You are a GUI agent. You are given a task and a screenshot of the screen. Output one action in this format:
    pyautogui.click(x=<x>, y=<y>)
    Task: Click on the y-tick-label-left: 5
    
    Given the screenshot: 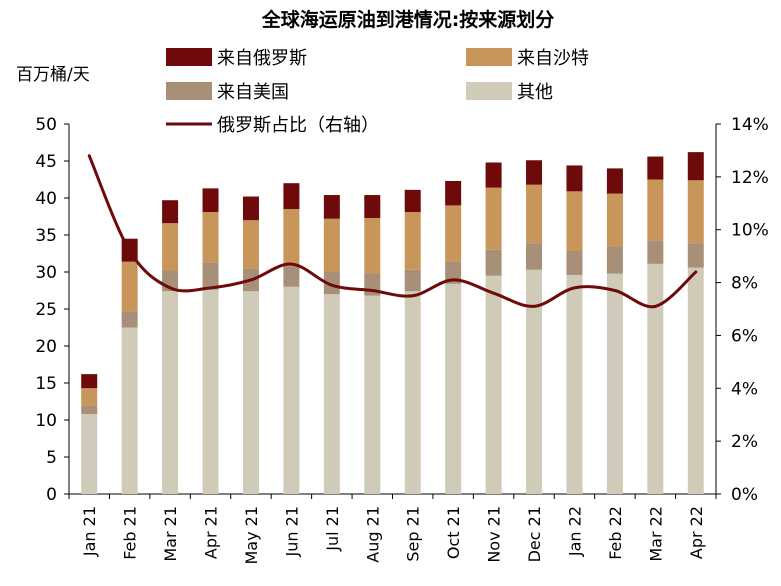 What is the action you would take?
    pyautogui.click(x=51, y=458)
    